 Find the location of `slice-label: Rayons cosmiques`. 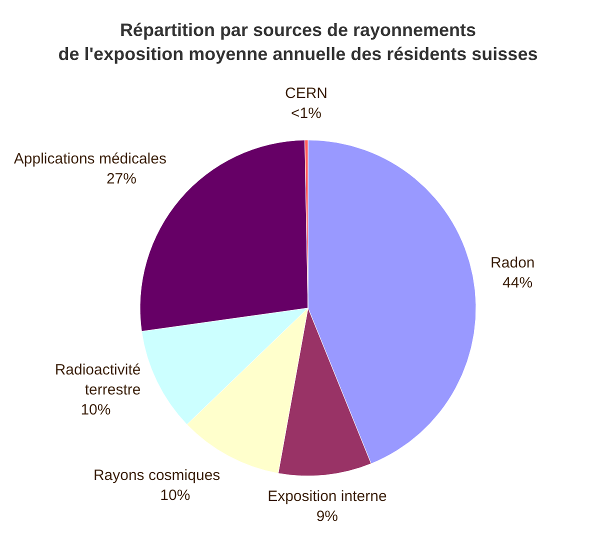

slice-label: Rayons cosmiques is located at coordinates (156, 475).